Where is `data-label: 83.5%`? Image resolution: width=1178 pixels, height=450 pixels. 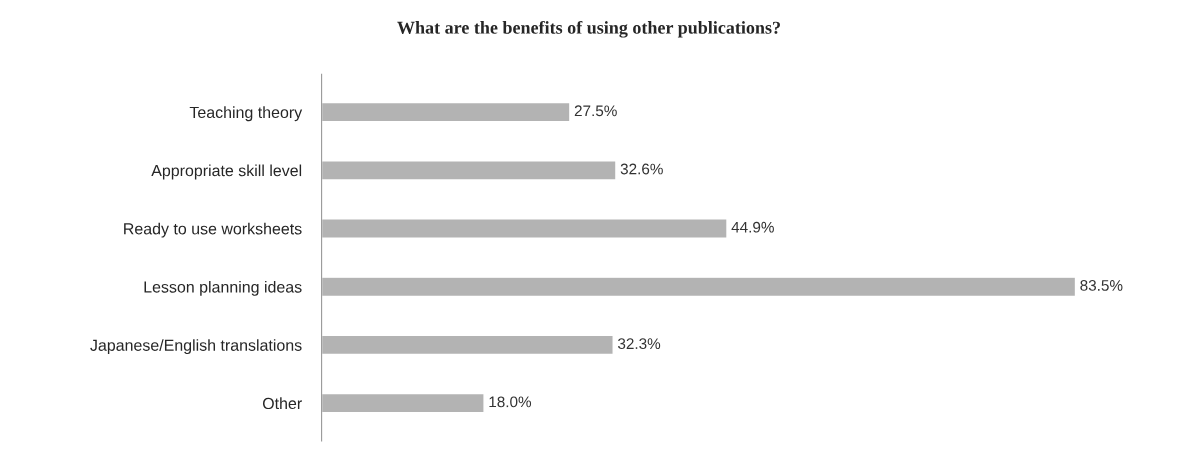
data-label: 83.5% is located at coordinates (1101, 285).